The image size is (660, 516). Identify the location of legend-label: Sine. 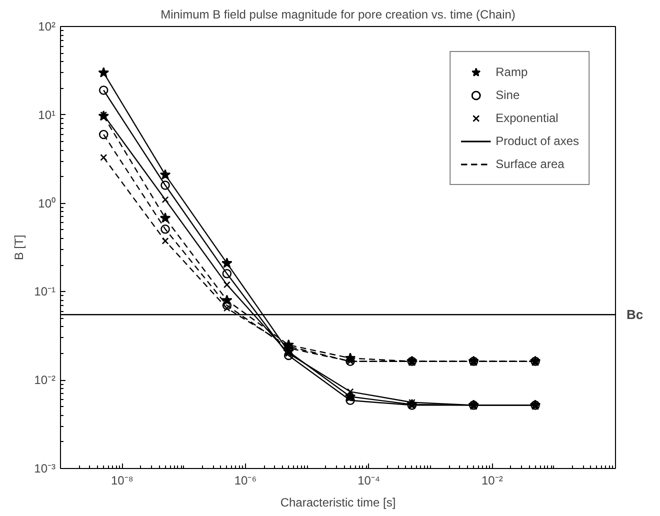
(508, 95).